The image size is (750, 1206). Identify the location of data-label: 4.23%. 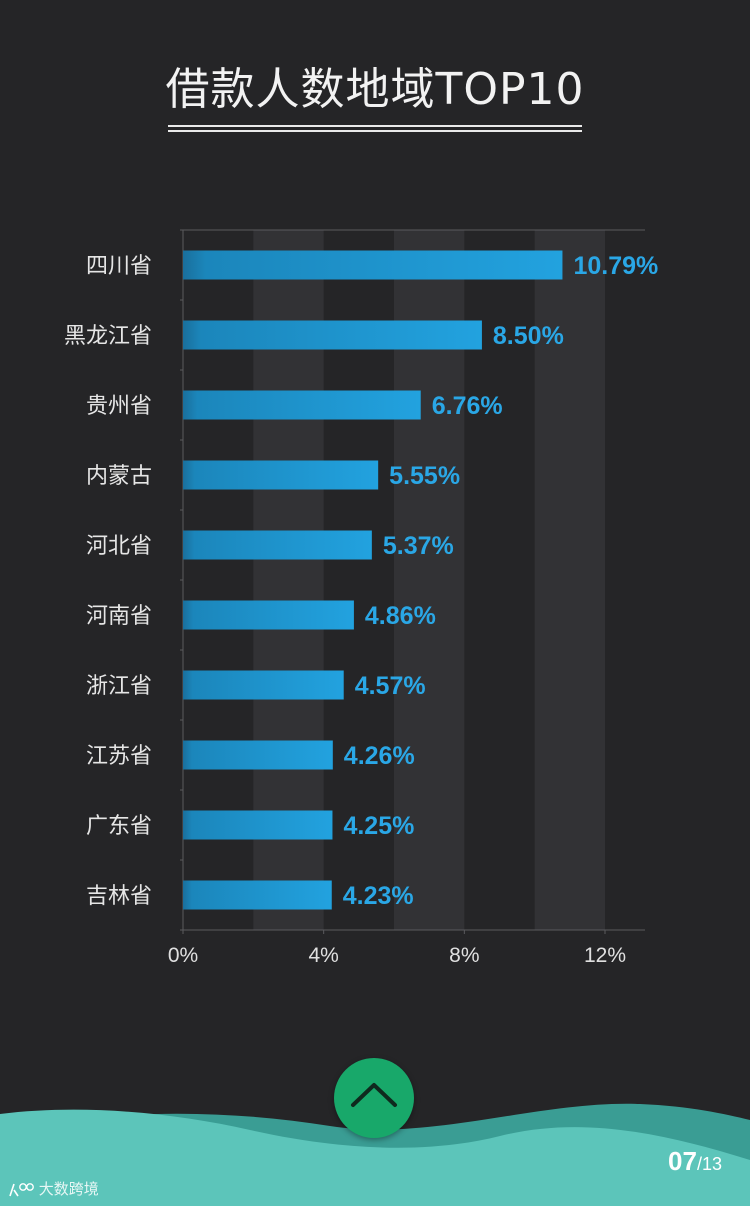
(378, 896).